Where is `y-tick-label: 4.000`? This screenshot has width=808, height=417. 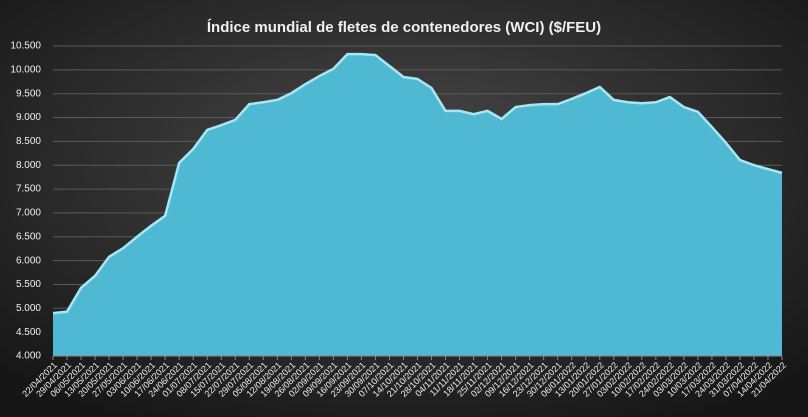 y-tick-label: 4.000 is located at coordinates (28, 356).